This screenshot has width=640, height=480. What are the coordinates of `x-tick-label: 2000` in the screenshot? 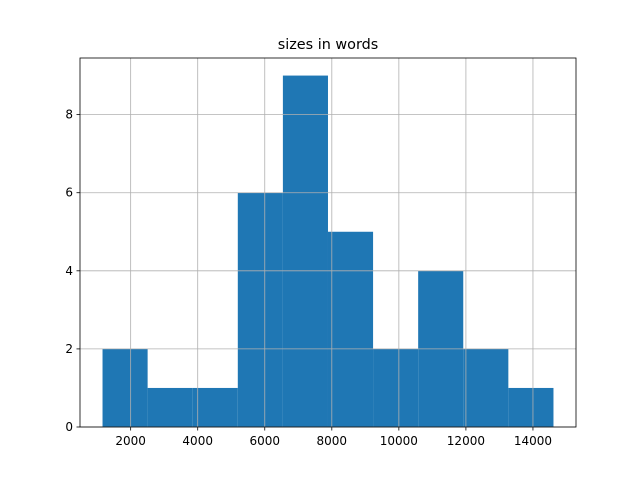 It's located at (130, 441).